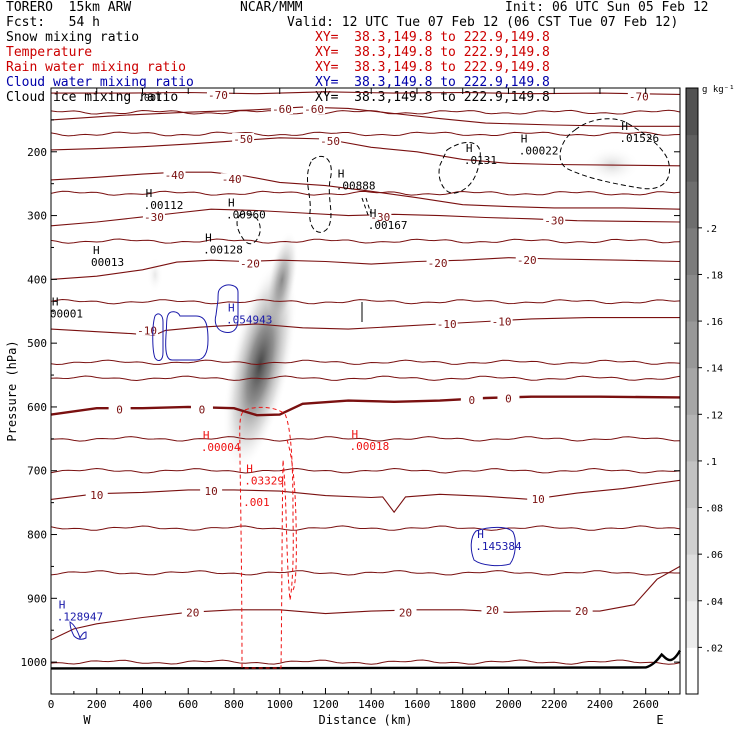 Image resolution: width=740 pixels, height=740 pixels. I want to click on snow-shading-west, so click(155, 275).